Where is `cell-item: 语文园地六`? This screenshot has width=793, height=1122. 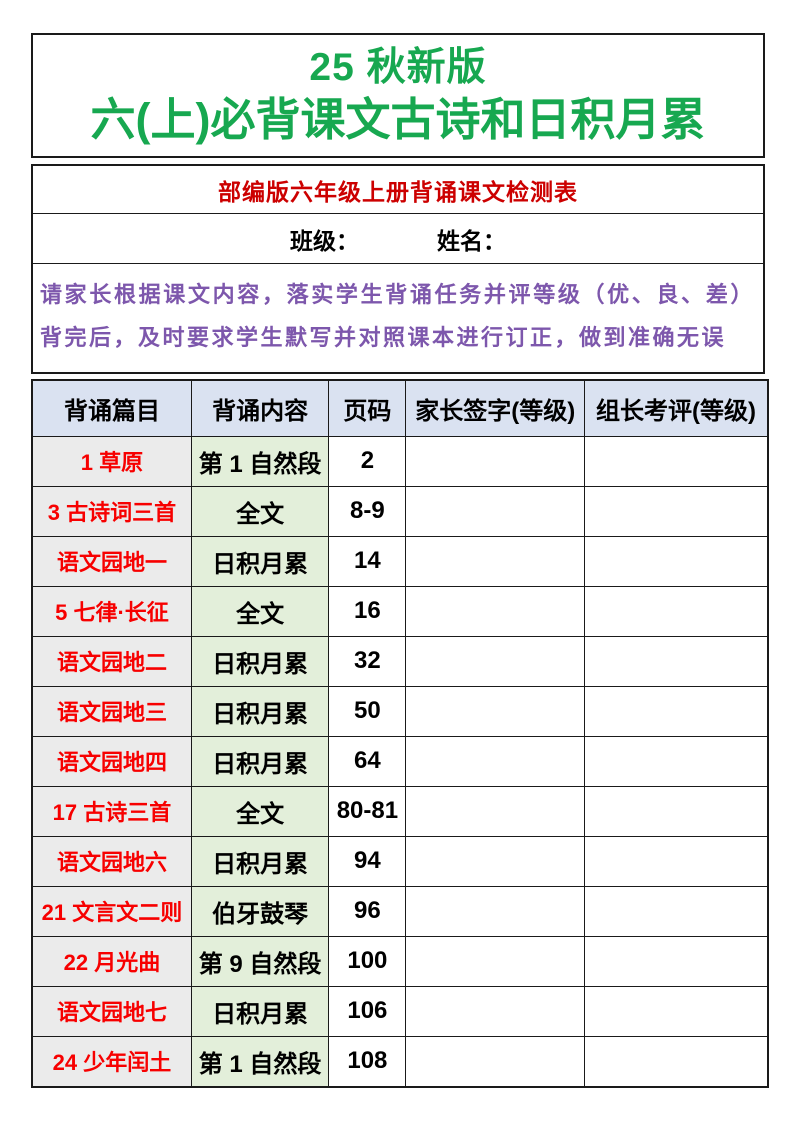
cell-item: 语文园地六 is located at coordinates (111, 861).